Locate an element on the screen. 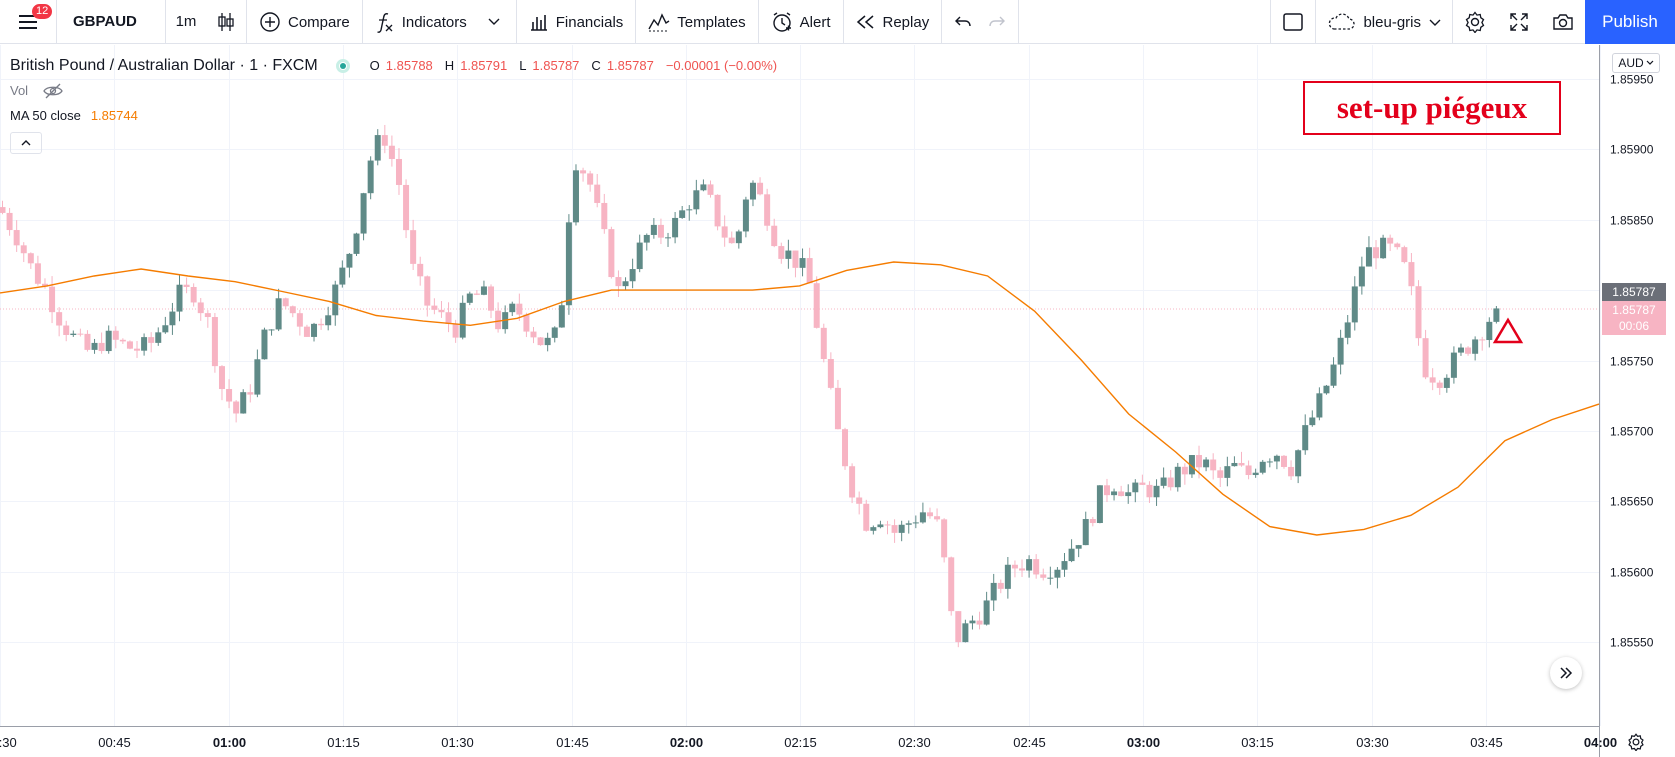 The image size is (1675, 757). indicators-label: Indicators is located at coordinates (434, 22).